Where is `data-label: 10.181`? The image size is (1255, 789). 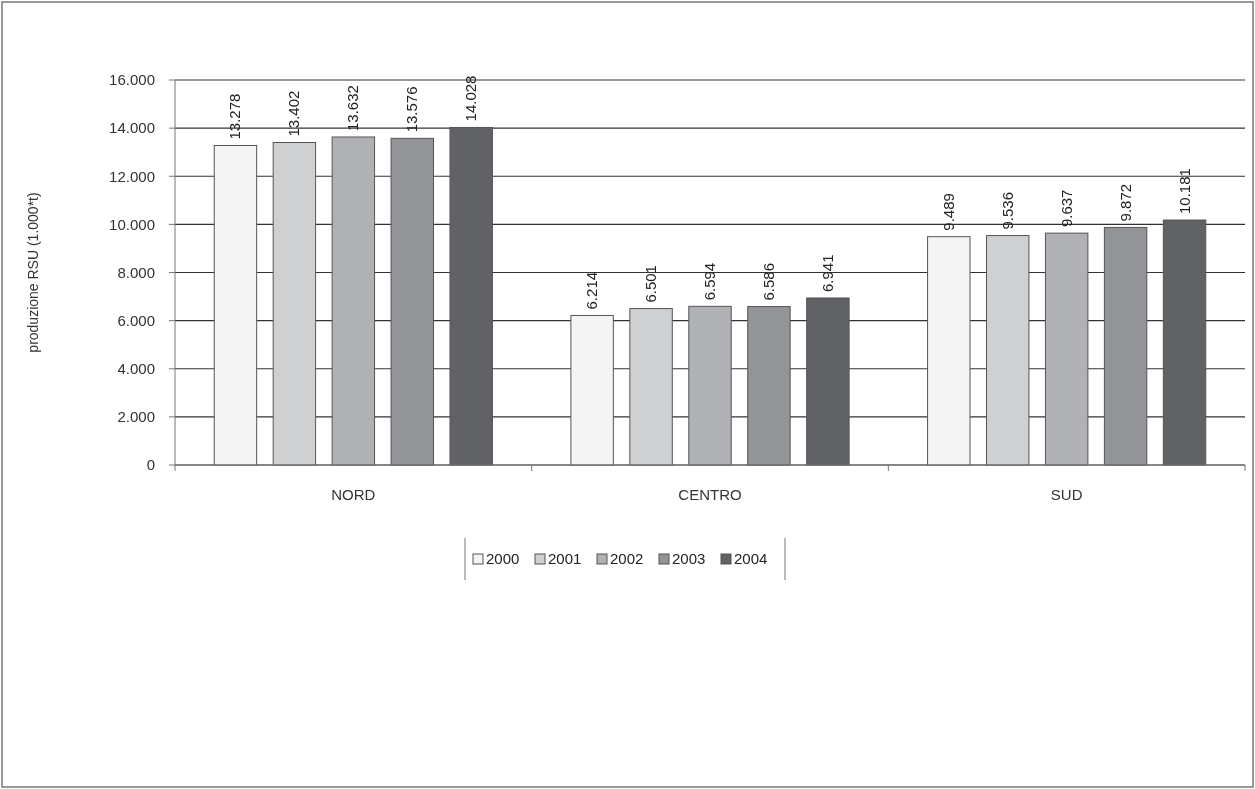
data-label: 10.181 is located at coordinates (1184, 191).